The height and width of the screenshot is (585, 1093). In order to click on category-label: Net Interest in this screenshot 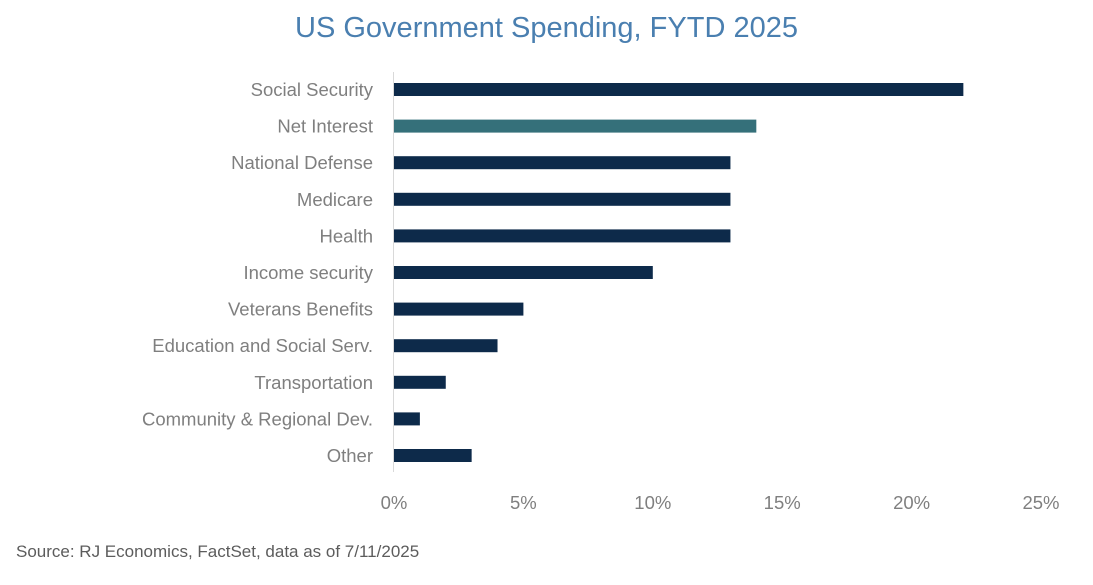, I will do `click(325, 126)`.